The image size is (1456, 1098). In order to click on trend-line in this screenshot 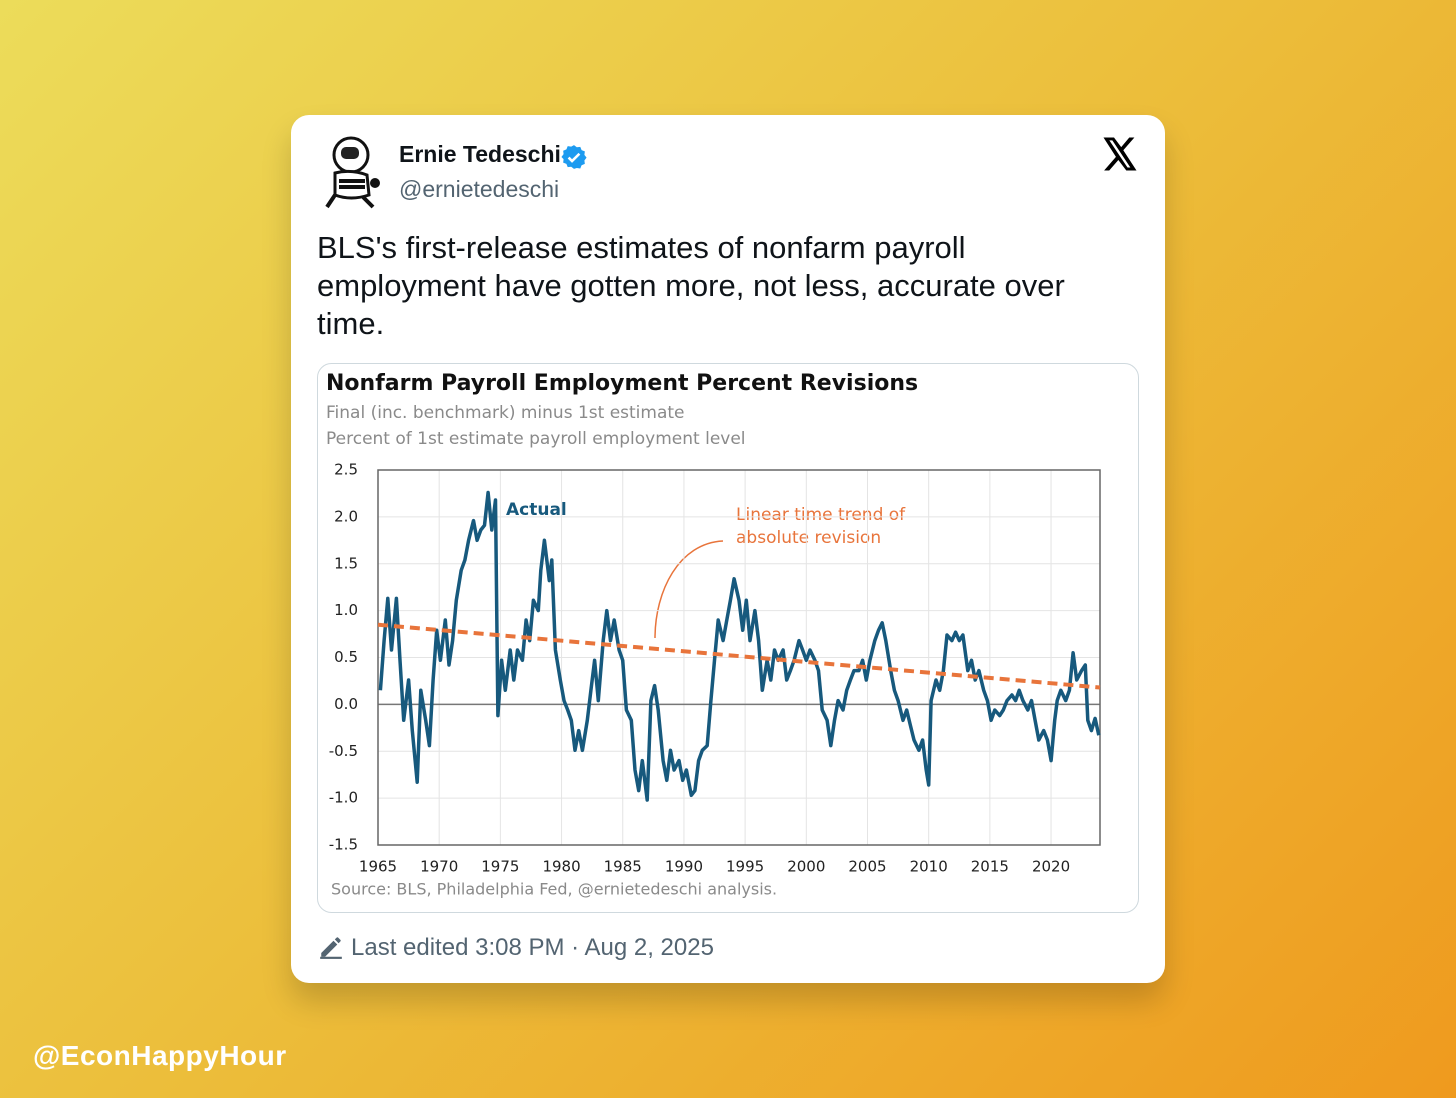, I will do `click(739, 656)`.